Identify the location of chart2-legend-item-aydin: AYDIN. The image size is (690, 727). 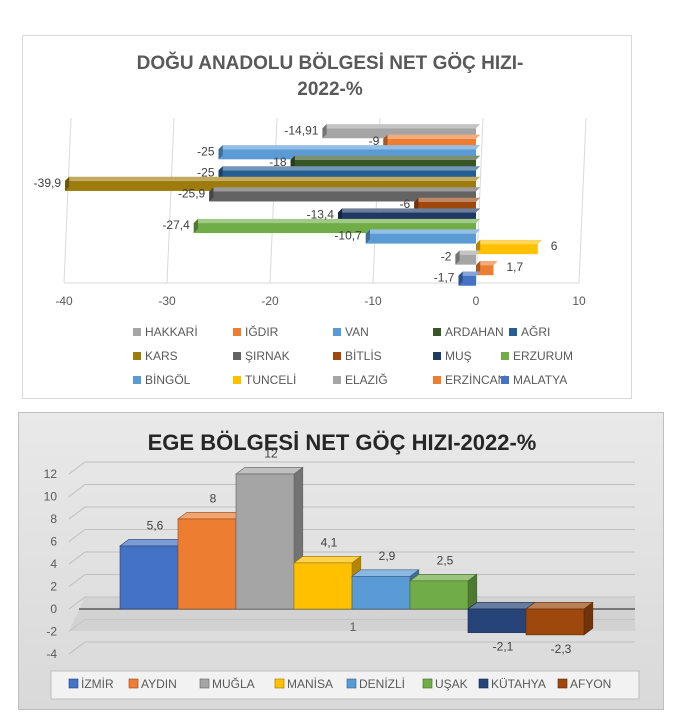
(152, 684).